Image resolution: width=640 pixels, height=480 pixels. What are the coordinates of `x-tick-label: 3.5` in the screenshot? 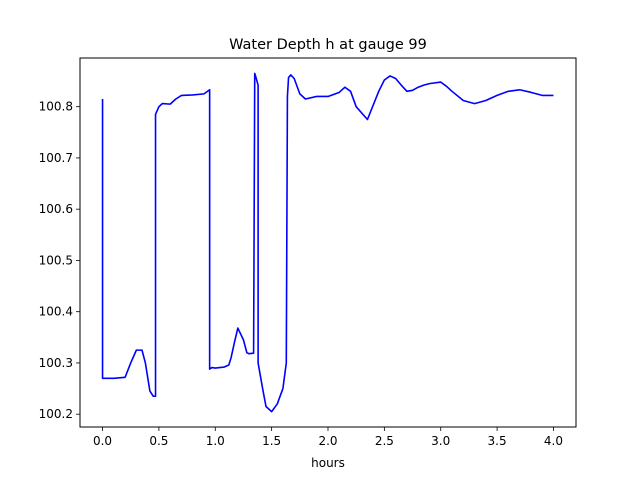 It's located at (497, 441).